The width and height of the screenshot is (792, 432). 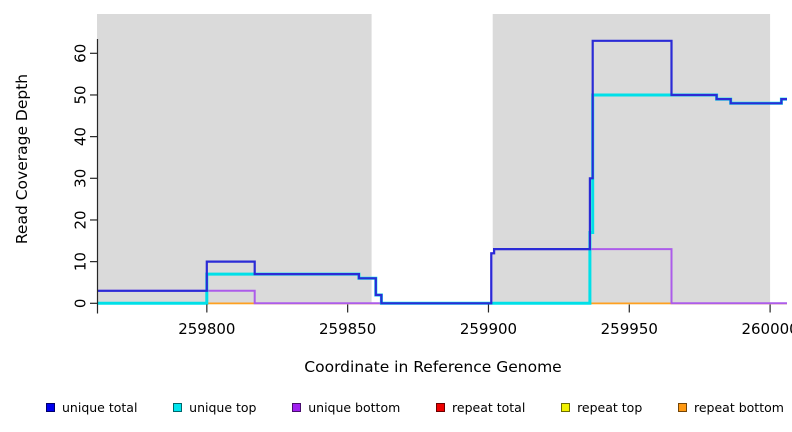 I want to click on y-tick-label: 0, so click(x=81, y=304).